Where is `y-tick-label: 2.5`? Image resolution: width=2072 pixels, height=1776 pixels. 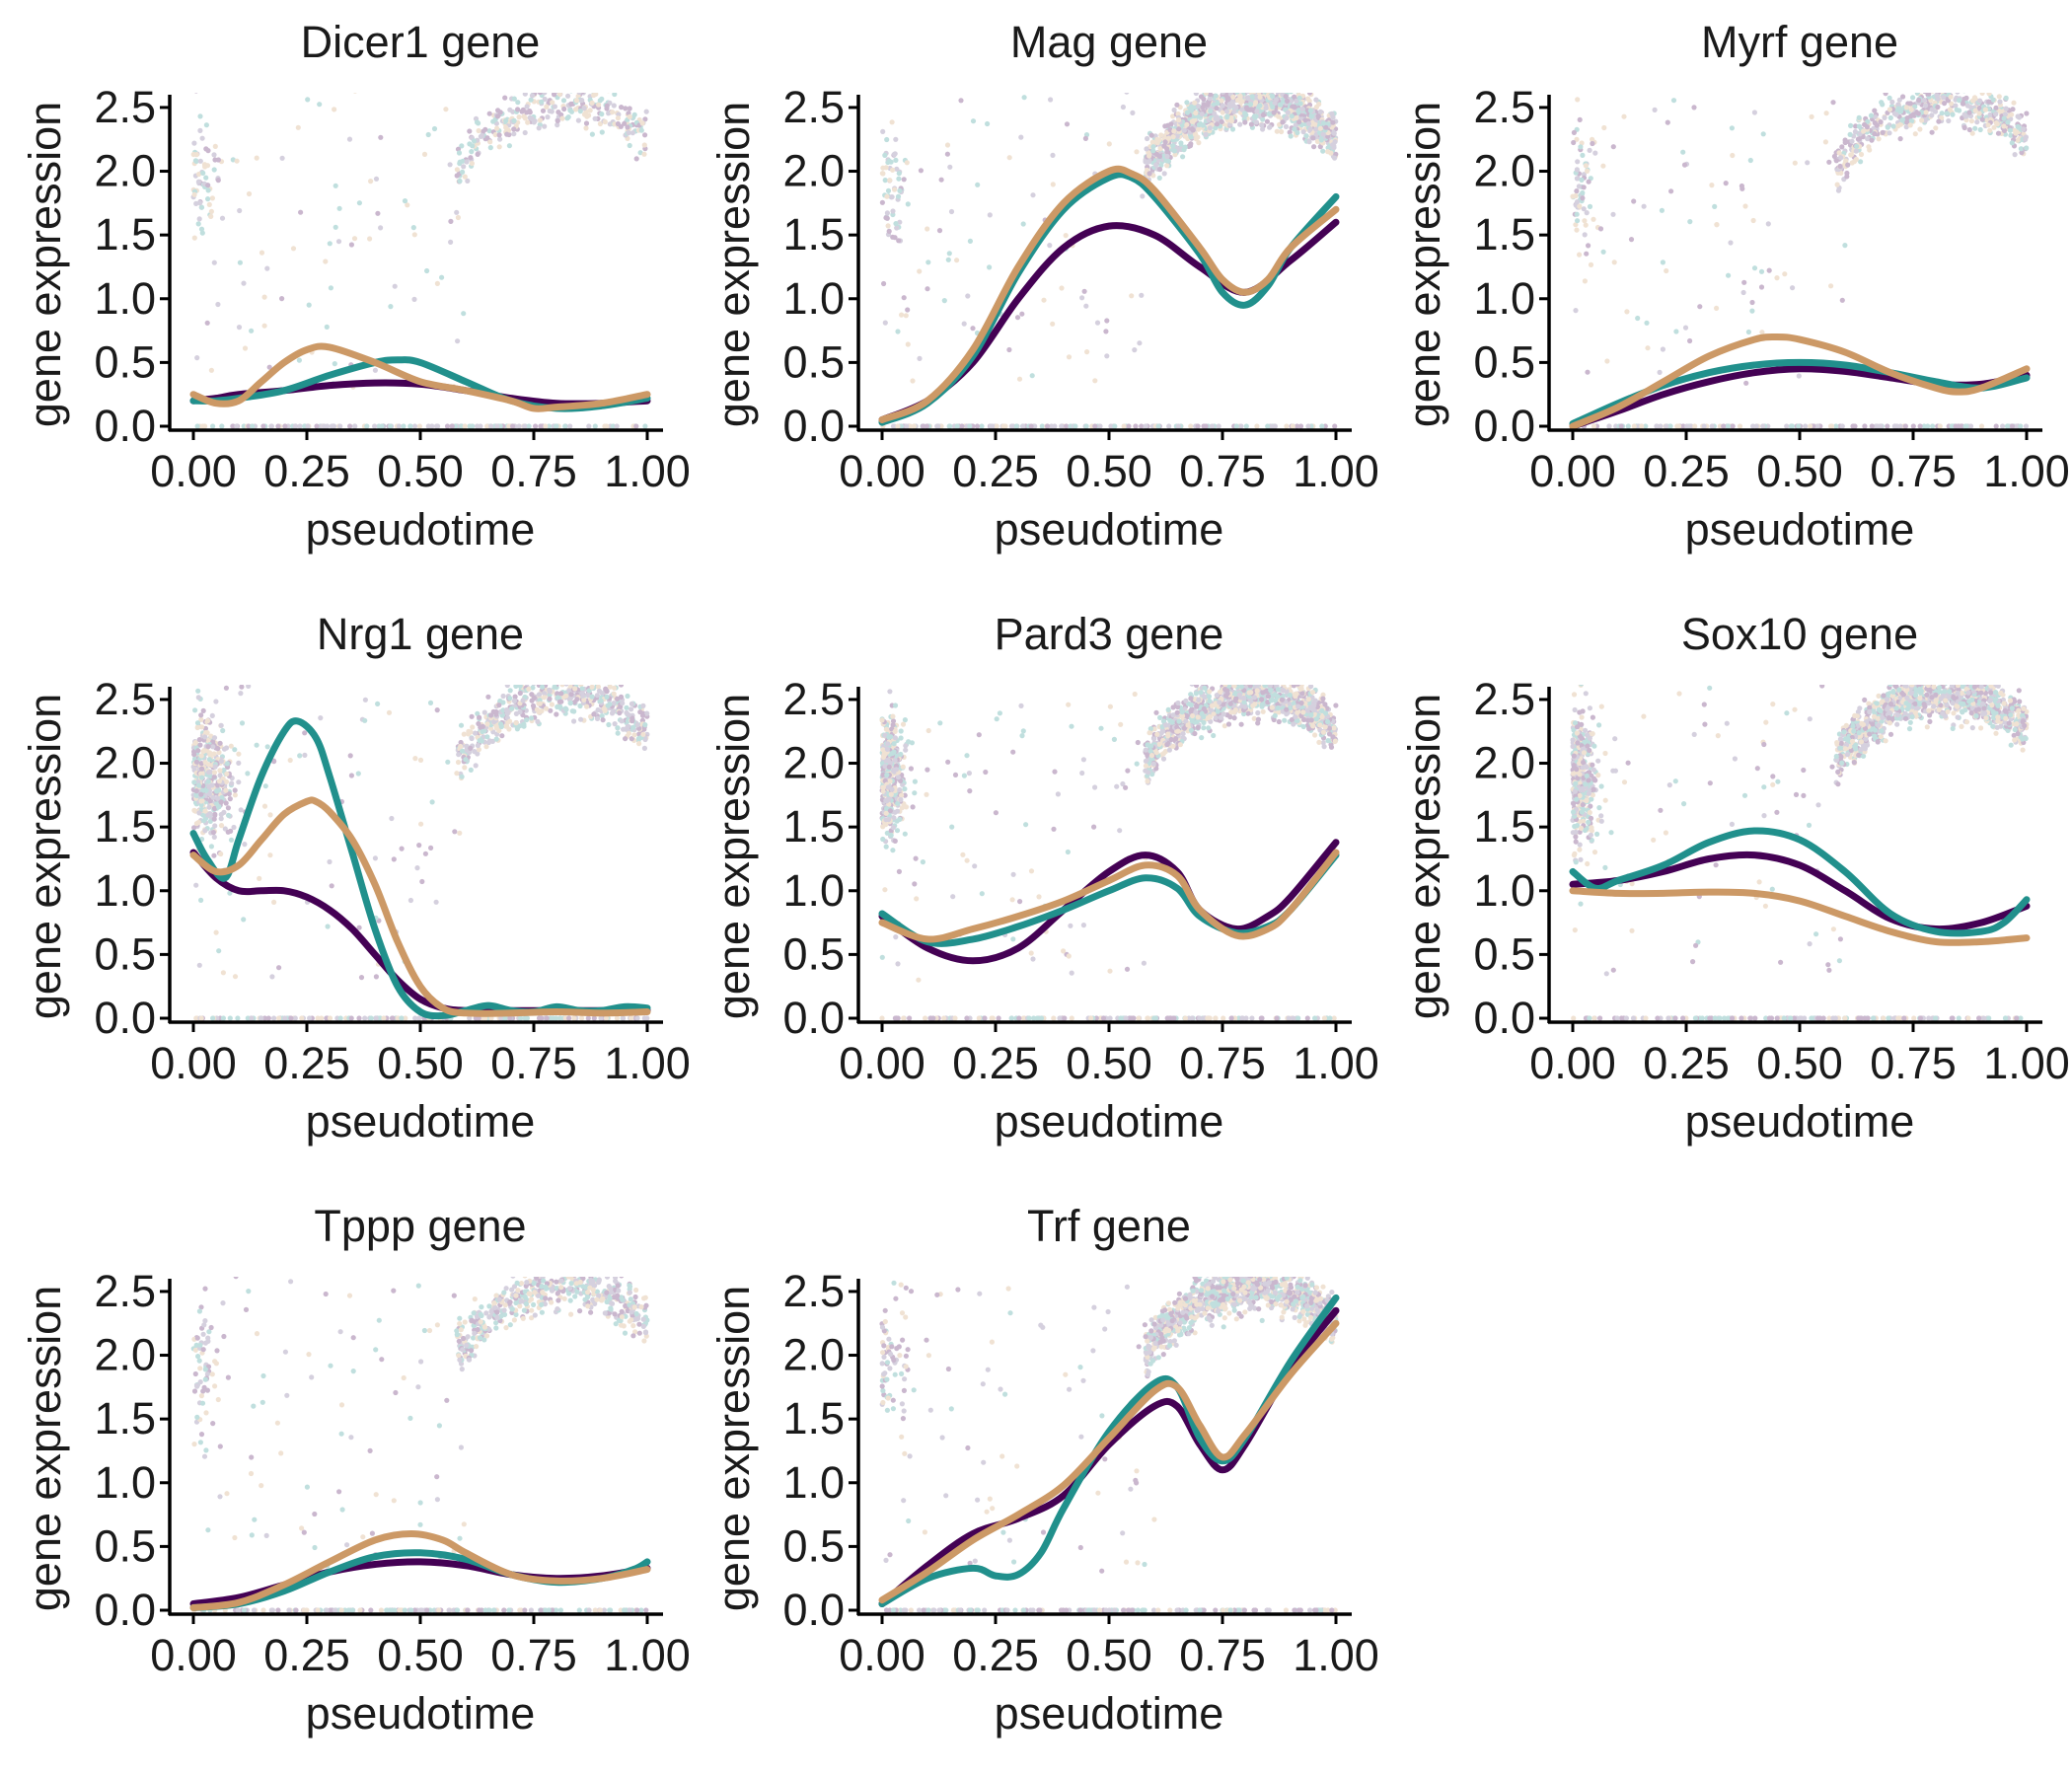
y-tick-label: 2.5 is located at coordinates (125, 699).